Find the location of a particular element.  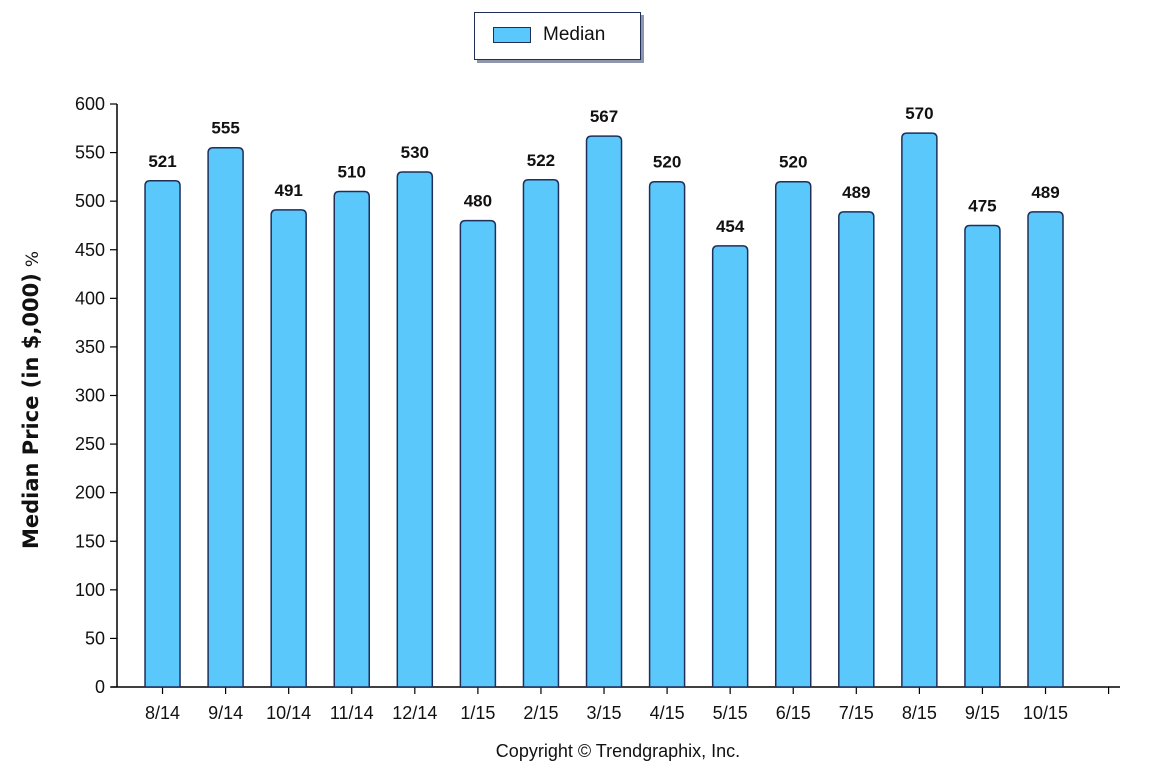

x-tick-label: 6/15 is located at coordinates (793, 713).